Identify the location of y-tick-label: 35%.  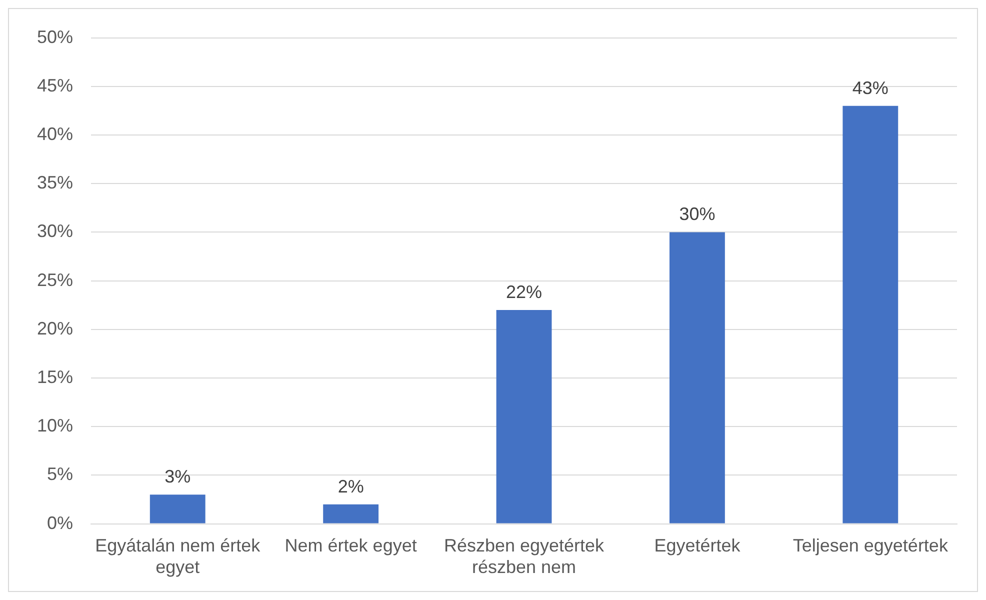
(55, 182).